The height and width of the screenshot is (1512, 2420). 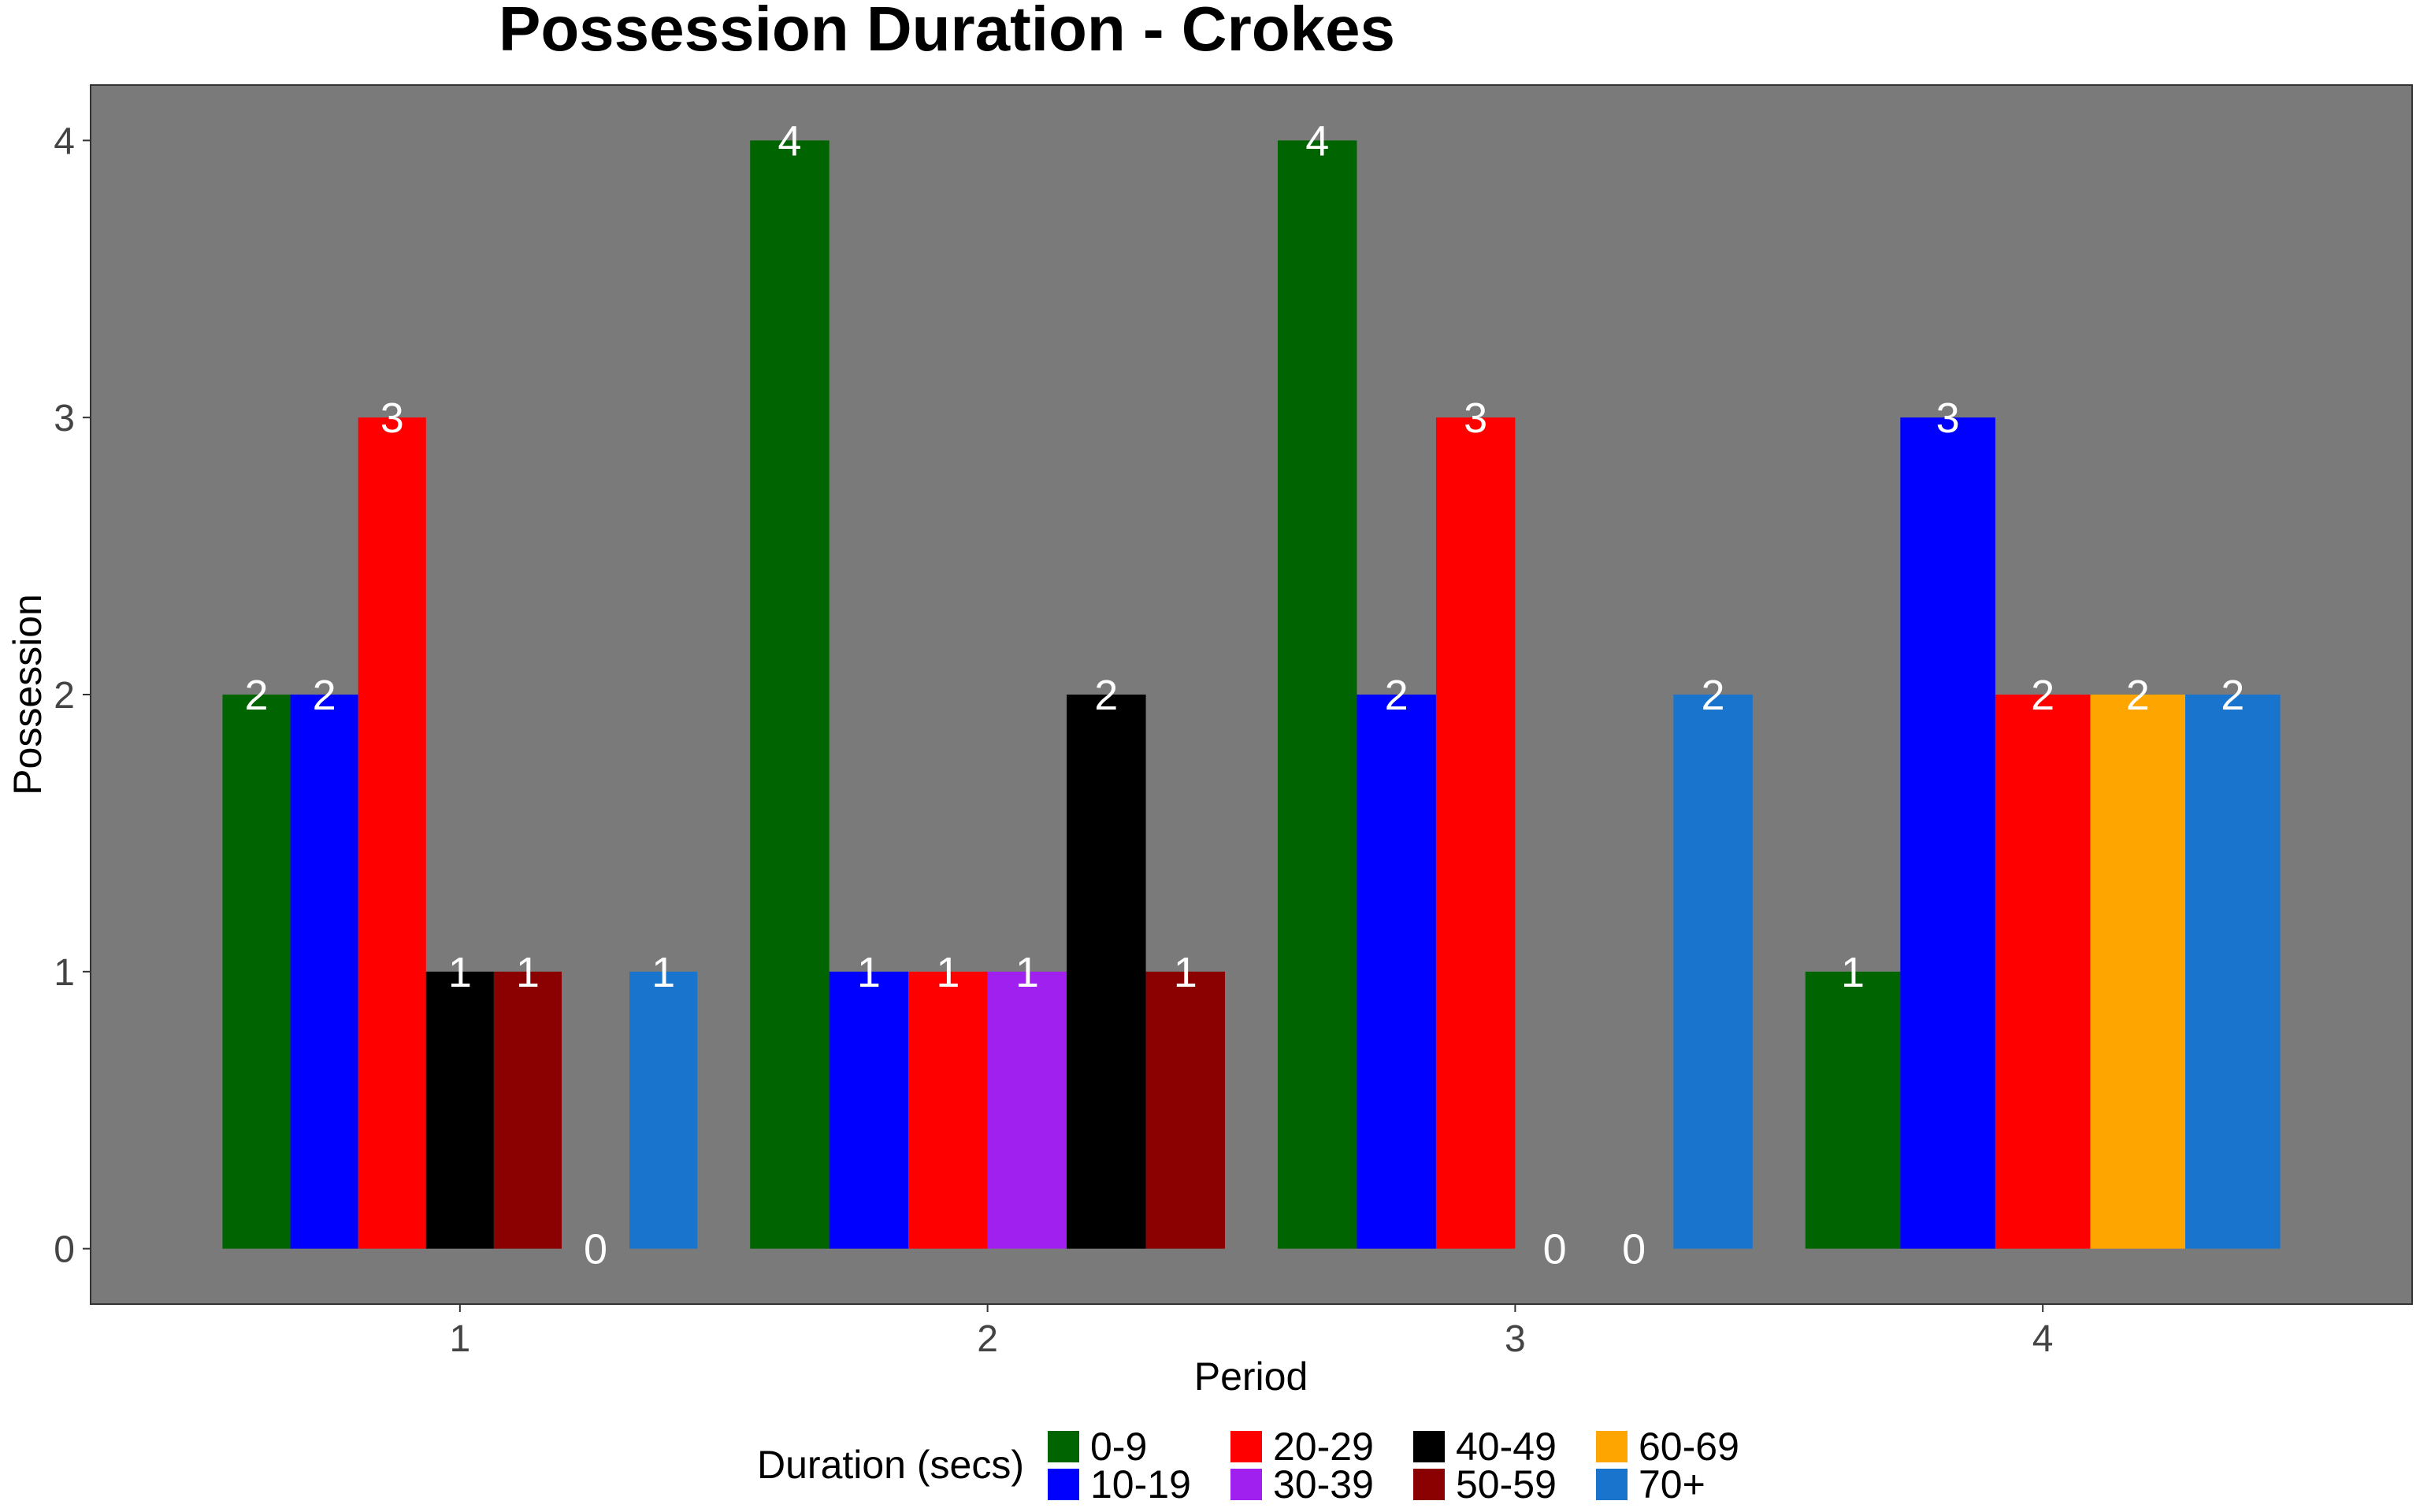 What do you see at coordinates (460, 972) in the screenshot?
I see `bar-label-period-1-40-49: 1` at bounding box center [460, 972].